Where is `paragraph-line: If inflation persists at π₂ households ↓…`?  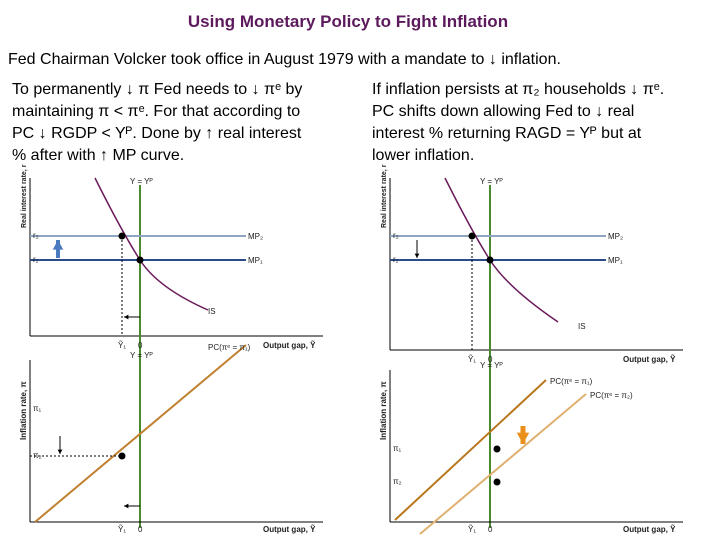
paragraph-line: If inflation persists at π₂ households ↓… is located at coordinates (518, 89).